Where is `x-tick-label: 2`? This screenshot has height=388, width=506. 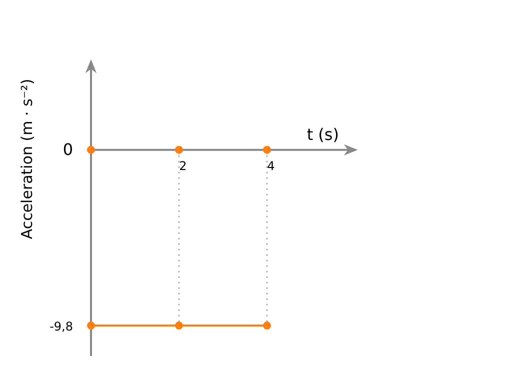 x-tick-label: 2 is located at coordinates (183, 165).